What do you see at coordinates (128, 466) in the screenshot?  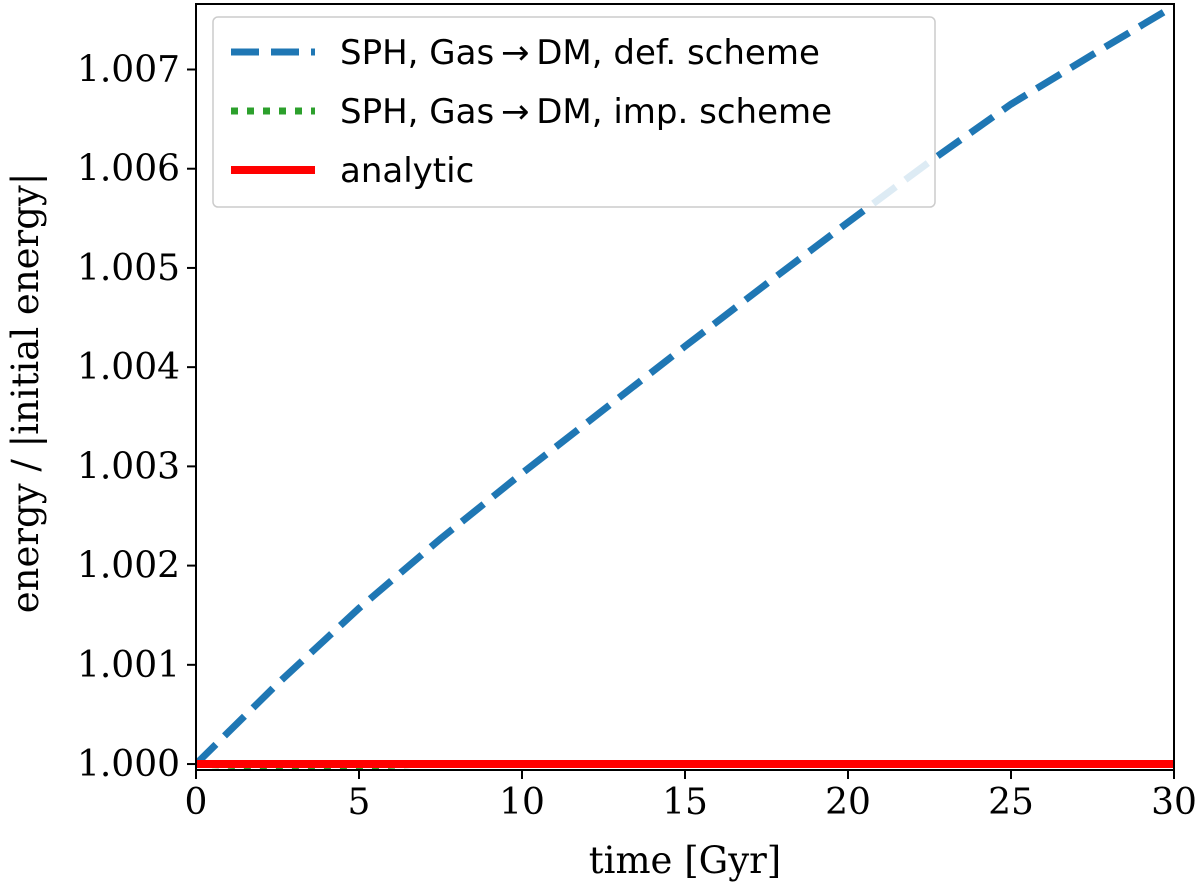 I see `y-tick-label: 1.003` at bounding box center [128, 466].